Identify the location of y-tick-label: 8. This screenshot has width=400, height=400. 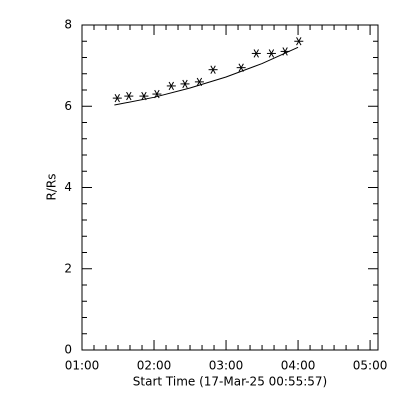
(68, 25).